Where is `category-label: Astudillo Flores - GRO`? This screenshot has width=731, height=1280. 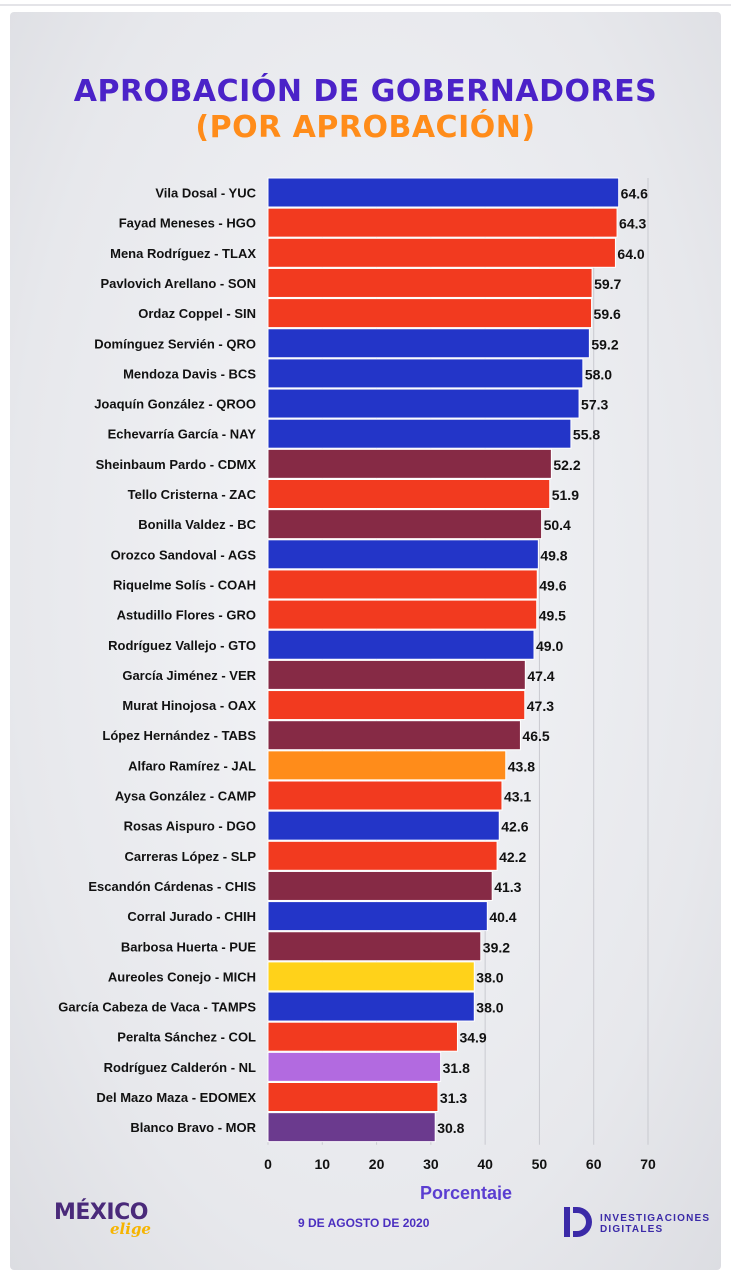
category-label: Astudillo Flores - GRO is located at coordinates (186, 615).